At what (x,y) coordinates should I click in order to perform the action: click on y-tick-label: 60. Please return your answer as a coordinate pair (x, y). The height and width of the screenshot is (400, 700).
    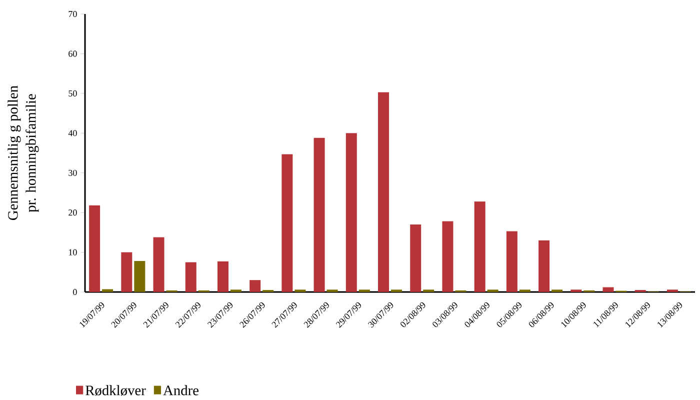
    Looking at the image, I should click on (72, 53).